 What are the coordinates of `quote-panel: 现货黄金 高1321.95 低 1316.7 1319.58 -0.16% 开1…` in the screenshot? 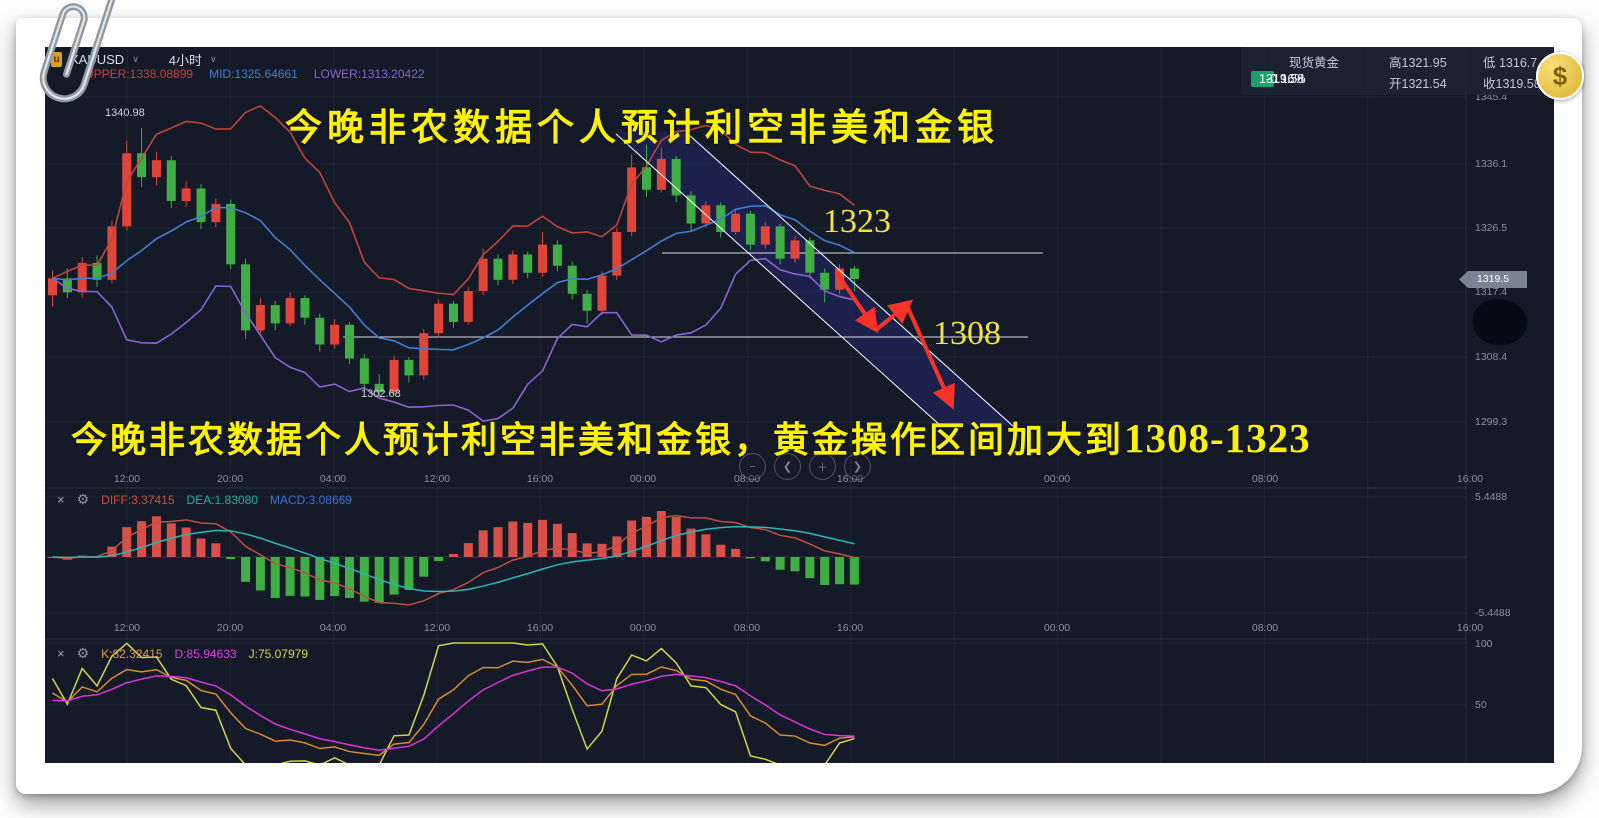 It's located at (1397, 71).